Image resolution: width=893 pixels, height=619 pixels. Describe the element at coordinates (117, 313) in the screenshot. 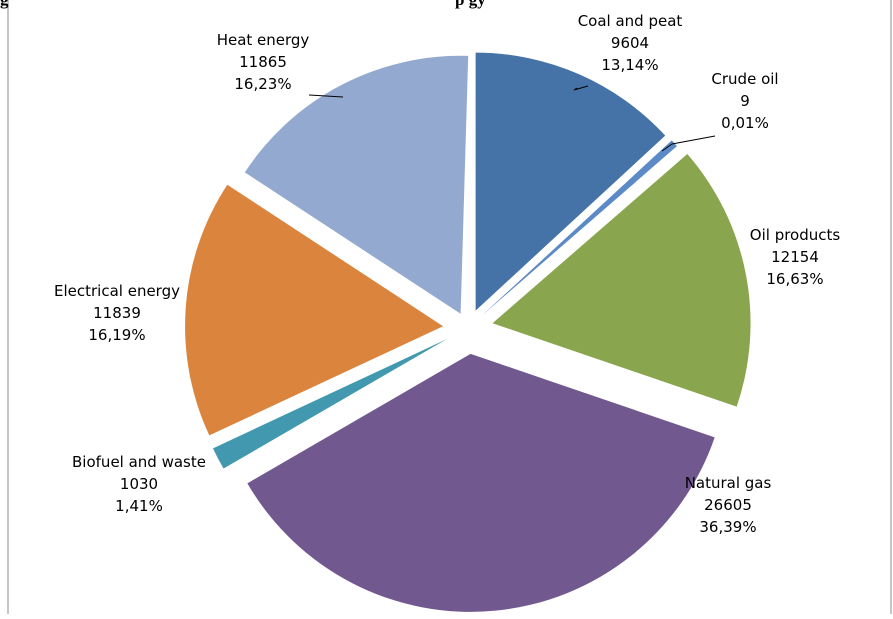

I see `data-label-electrical-energy: Electrical energy 11839 16,19%` at that location.